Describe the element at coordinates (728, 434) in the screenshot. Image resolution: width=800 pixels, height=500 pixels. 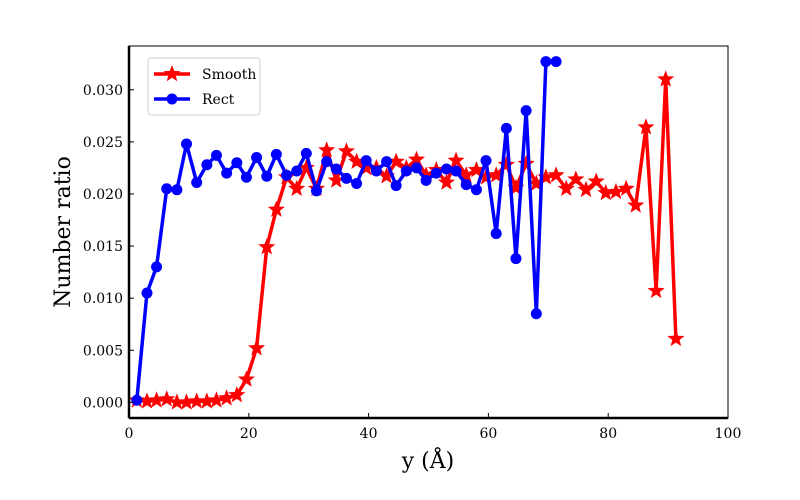
I see `x-tick-label: 100` at that location.